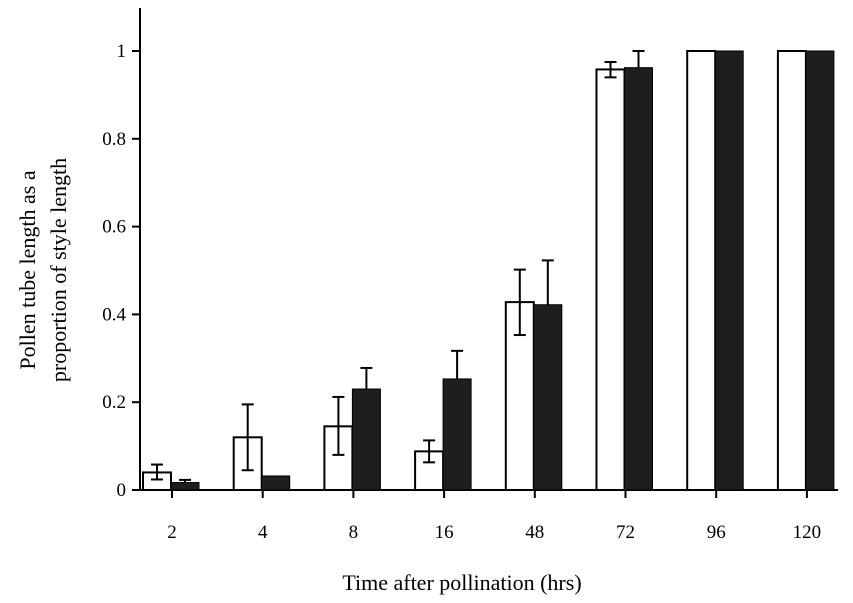 This screenshot has height=603, width=853. I want to click on x-tick-label: 16, so click(444, 532).